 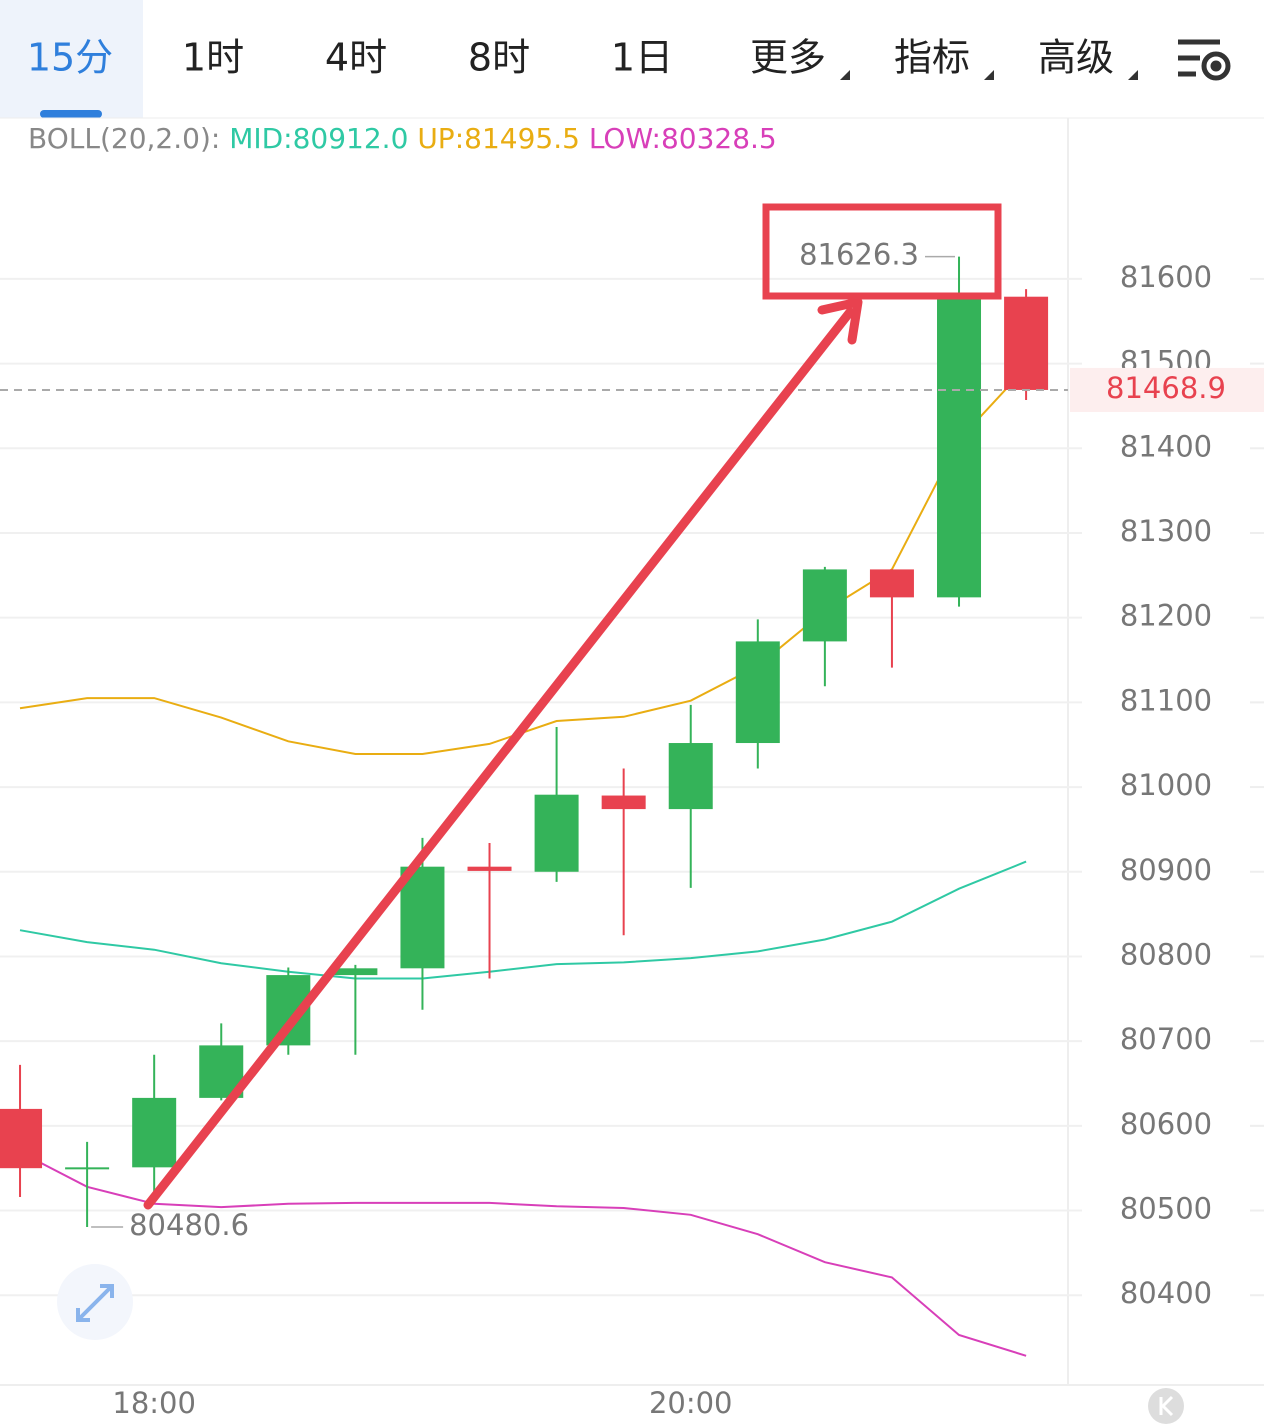 I want to click on arrow-head, so click(x=840, y=321).